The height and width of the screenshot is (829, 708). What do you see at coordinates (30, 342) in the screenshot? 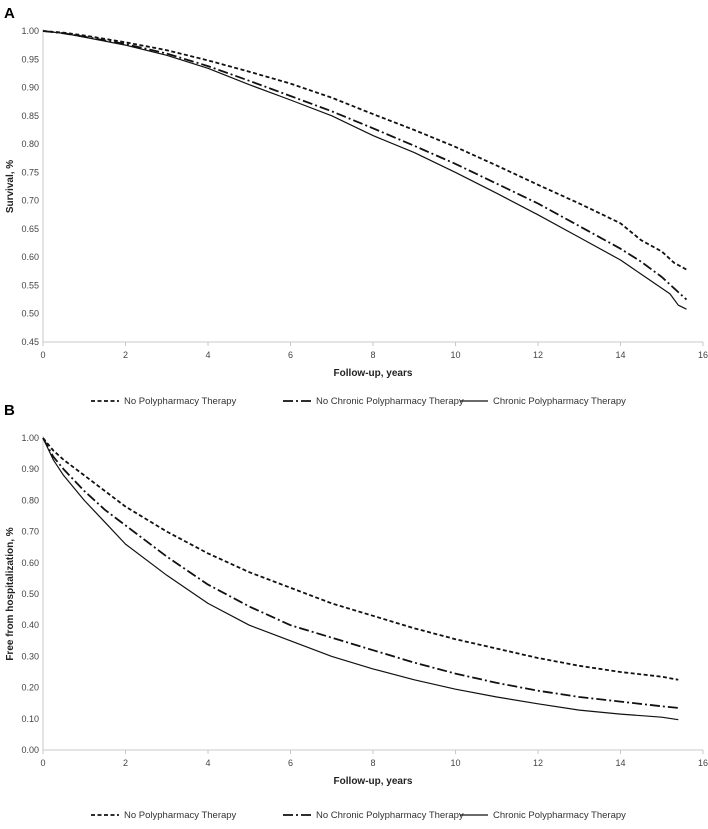
I see `y-tick-label: 0.45` at bounding box center [30, 342].